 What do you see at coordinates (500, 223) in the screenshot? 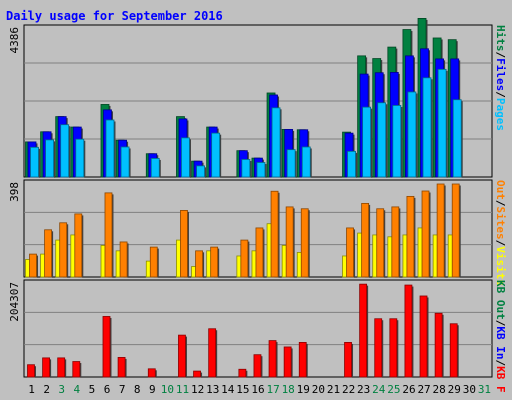
I see `legend-item: Sites` at bounding box center [500, 223].